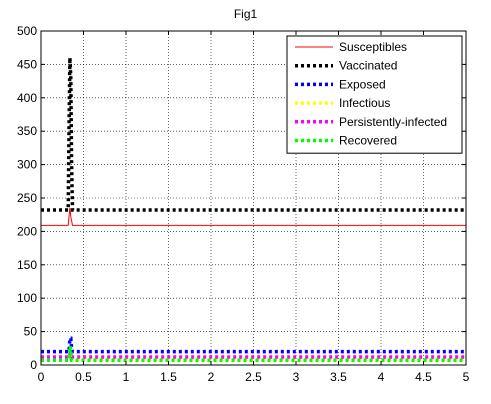 The height and width of the screenshot is (404, 491). I want to click on x-tick-label: 1.5, so click(168, 377).